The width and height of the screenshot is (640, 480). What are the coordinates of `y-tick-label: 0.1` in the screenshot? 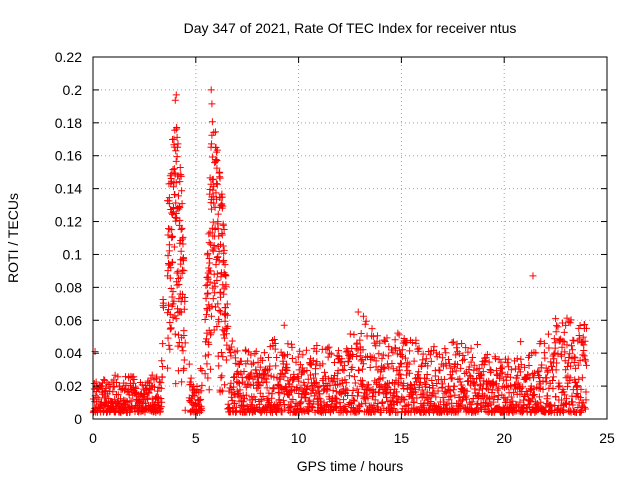 It's located at (73, 254).